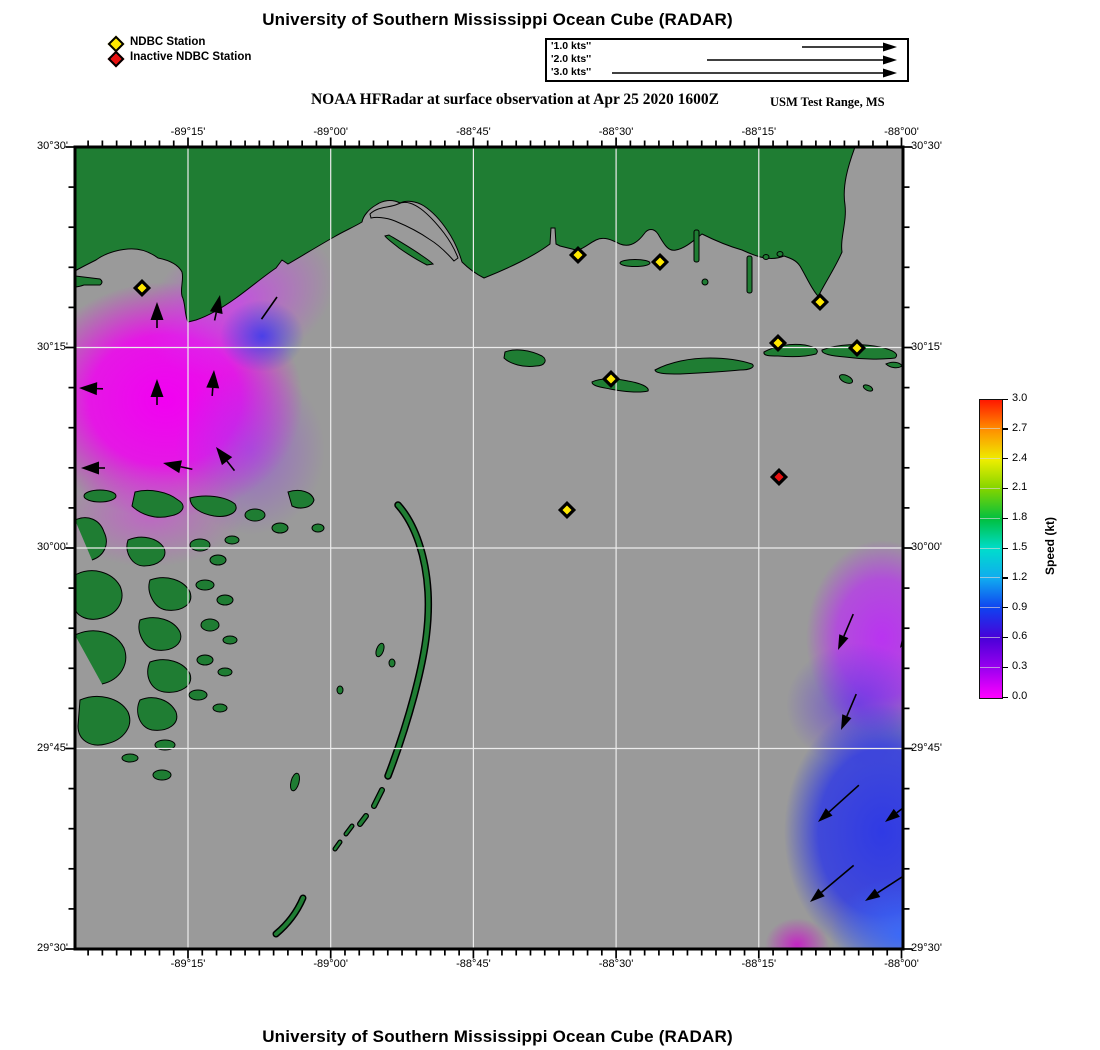  I want to click on coastline-mainland, so click(465, 235).